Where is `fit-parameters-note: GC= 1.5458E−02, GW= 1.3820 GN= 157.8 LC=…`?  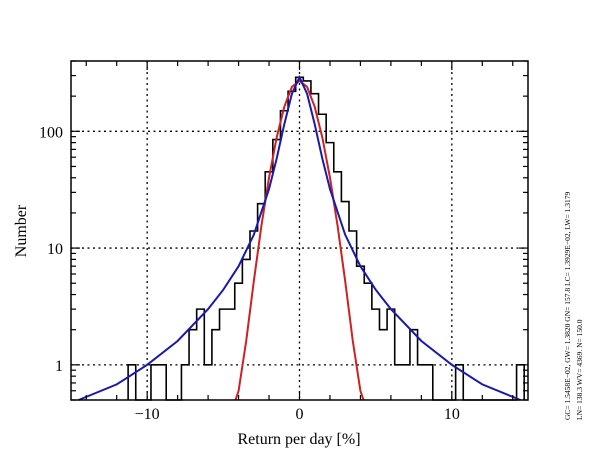
fit-parameters-note: GC= 1.5458E−02, GW= 1.3820 GN= 157.8 LC=… is located at coordinates (567, 306).